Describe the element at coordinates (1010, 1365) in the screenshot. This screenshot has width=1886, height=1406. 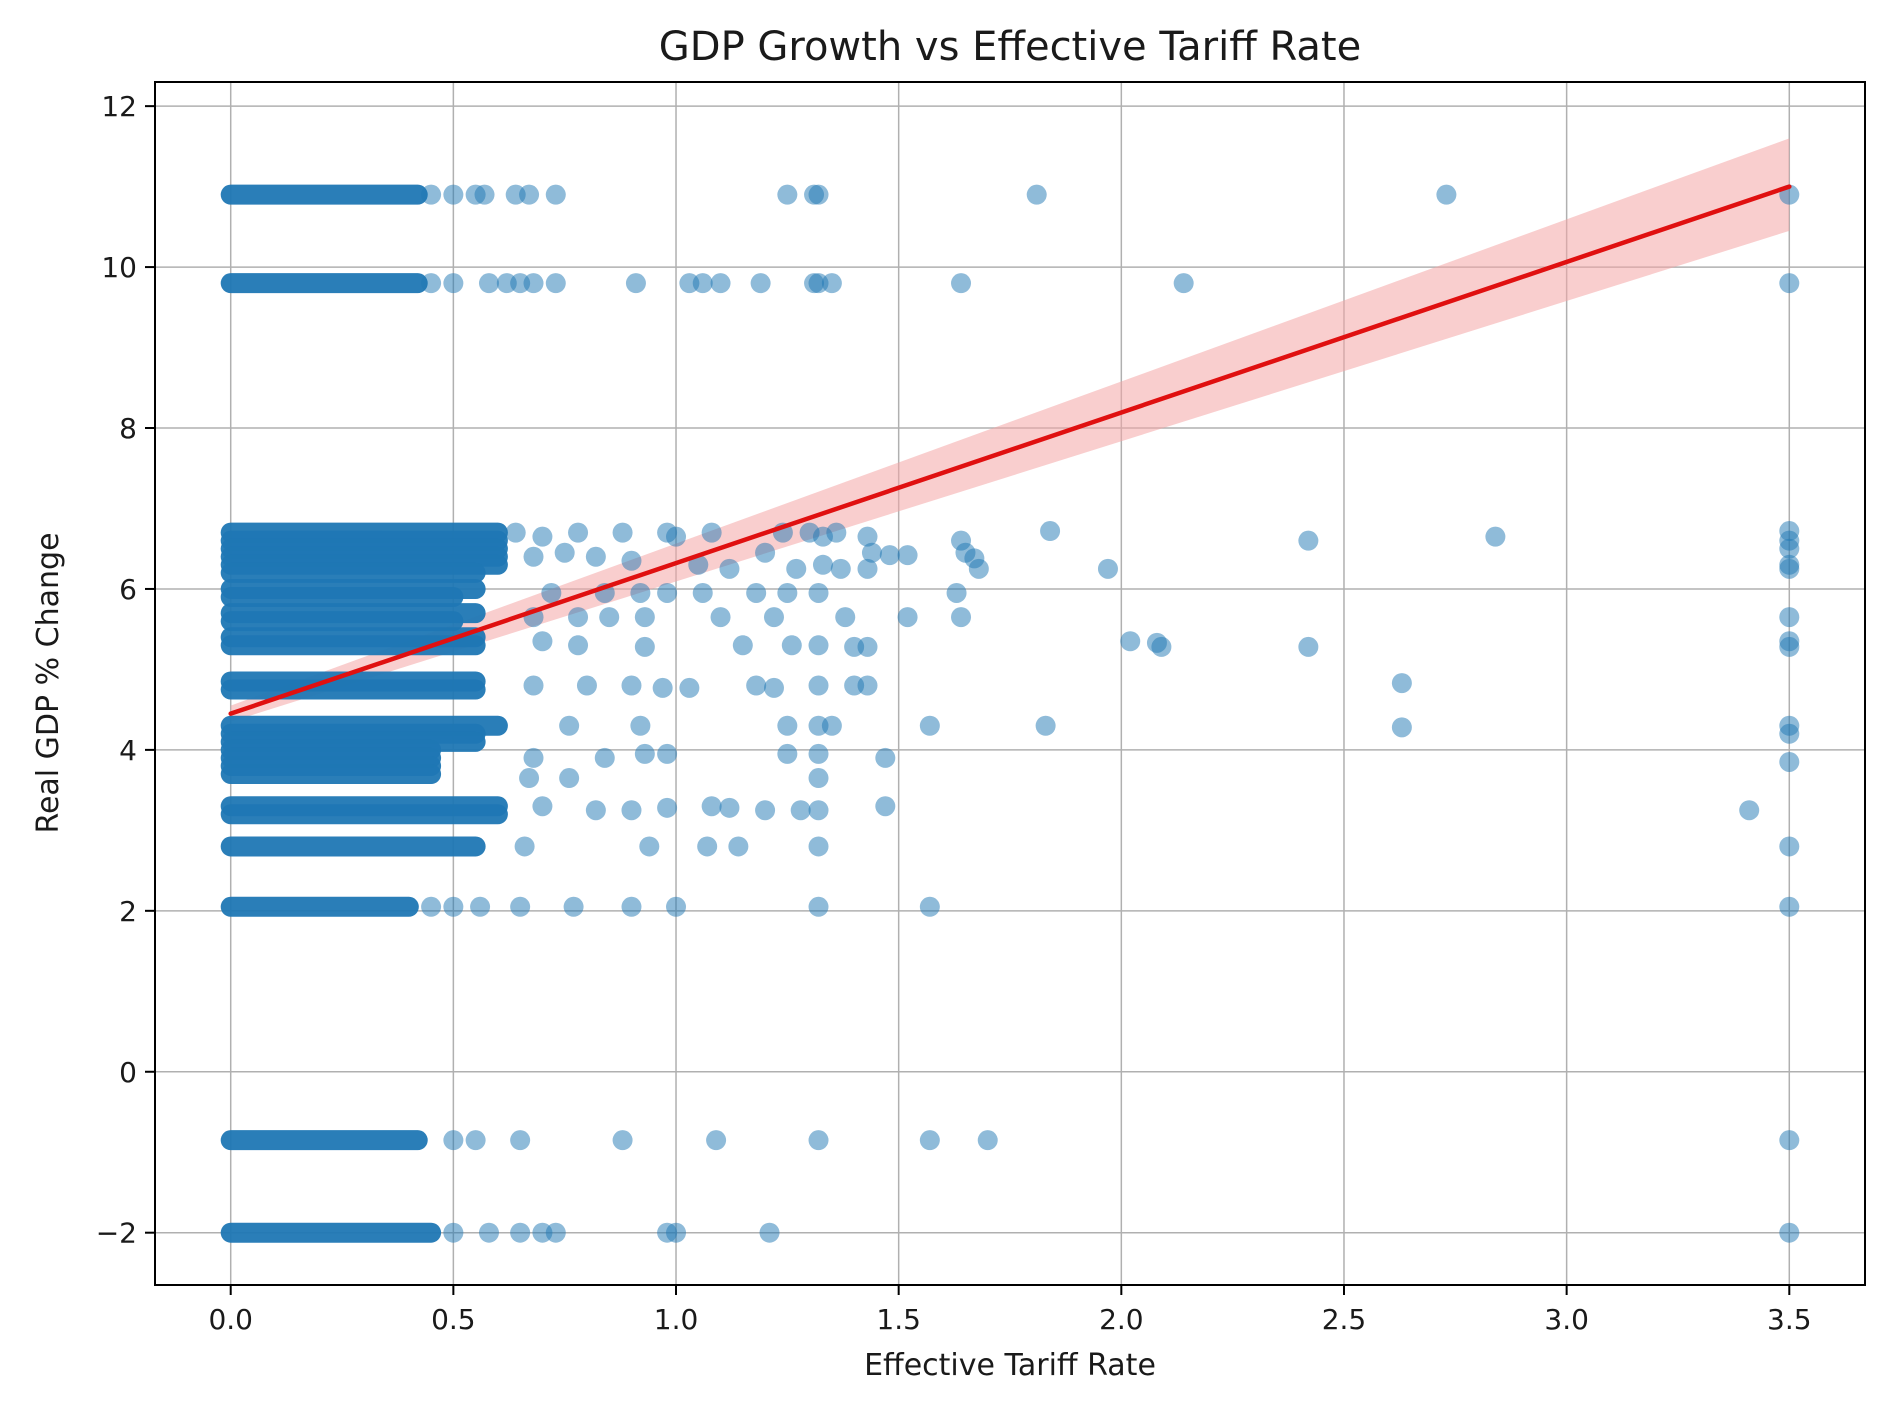
I see `x-axis-label: Effective Tariff Rate` at that location.